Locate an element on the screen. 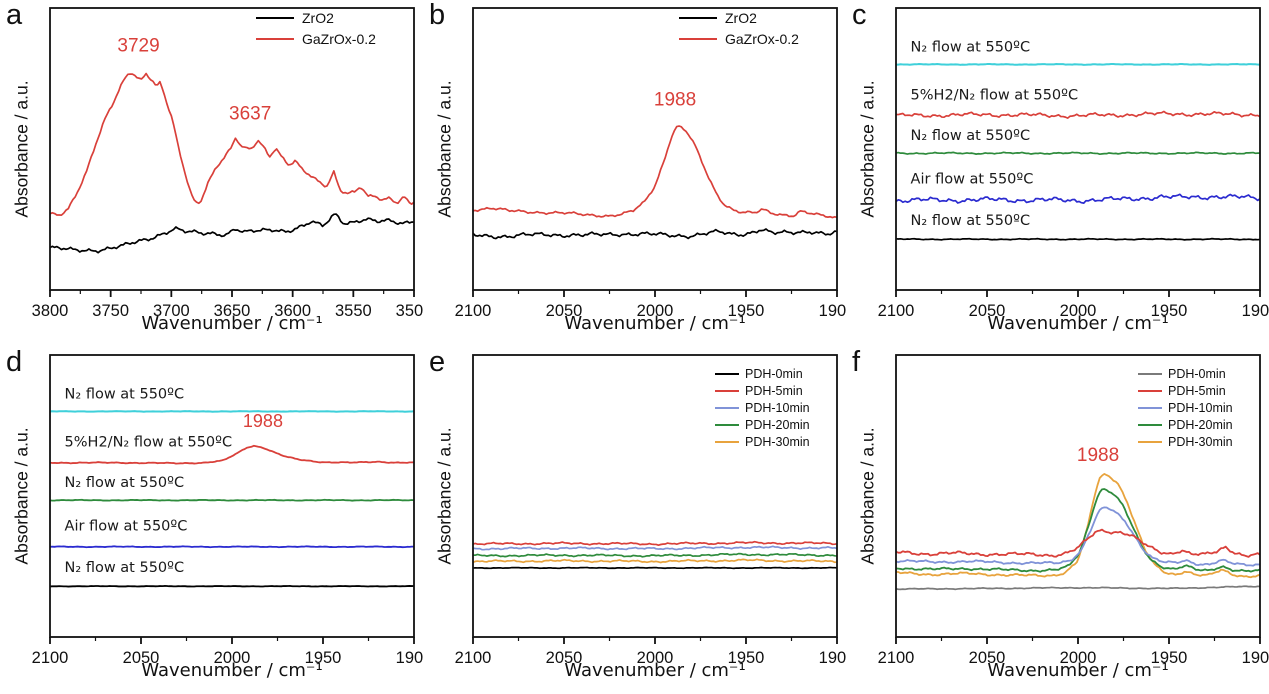 The width and height of the screenshot is (1269, 694). series-zro2 is located at coordinates (655, 234).